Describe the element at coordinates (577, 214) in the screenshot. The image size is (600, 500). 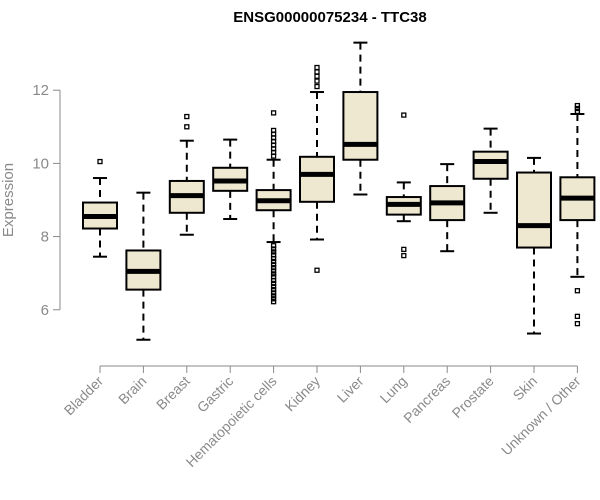
I see `box-unknown-other` at that location.